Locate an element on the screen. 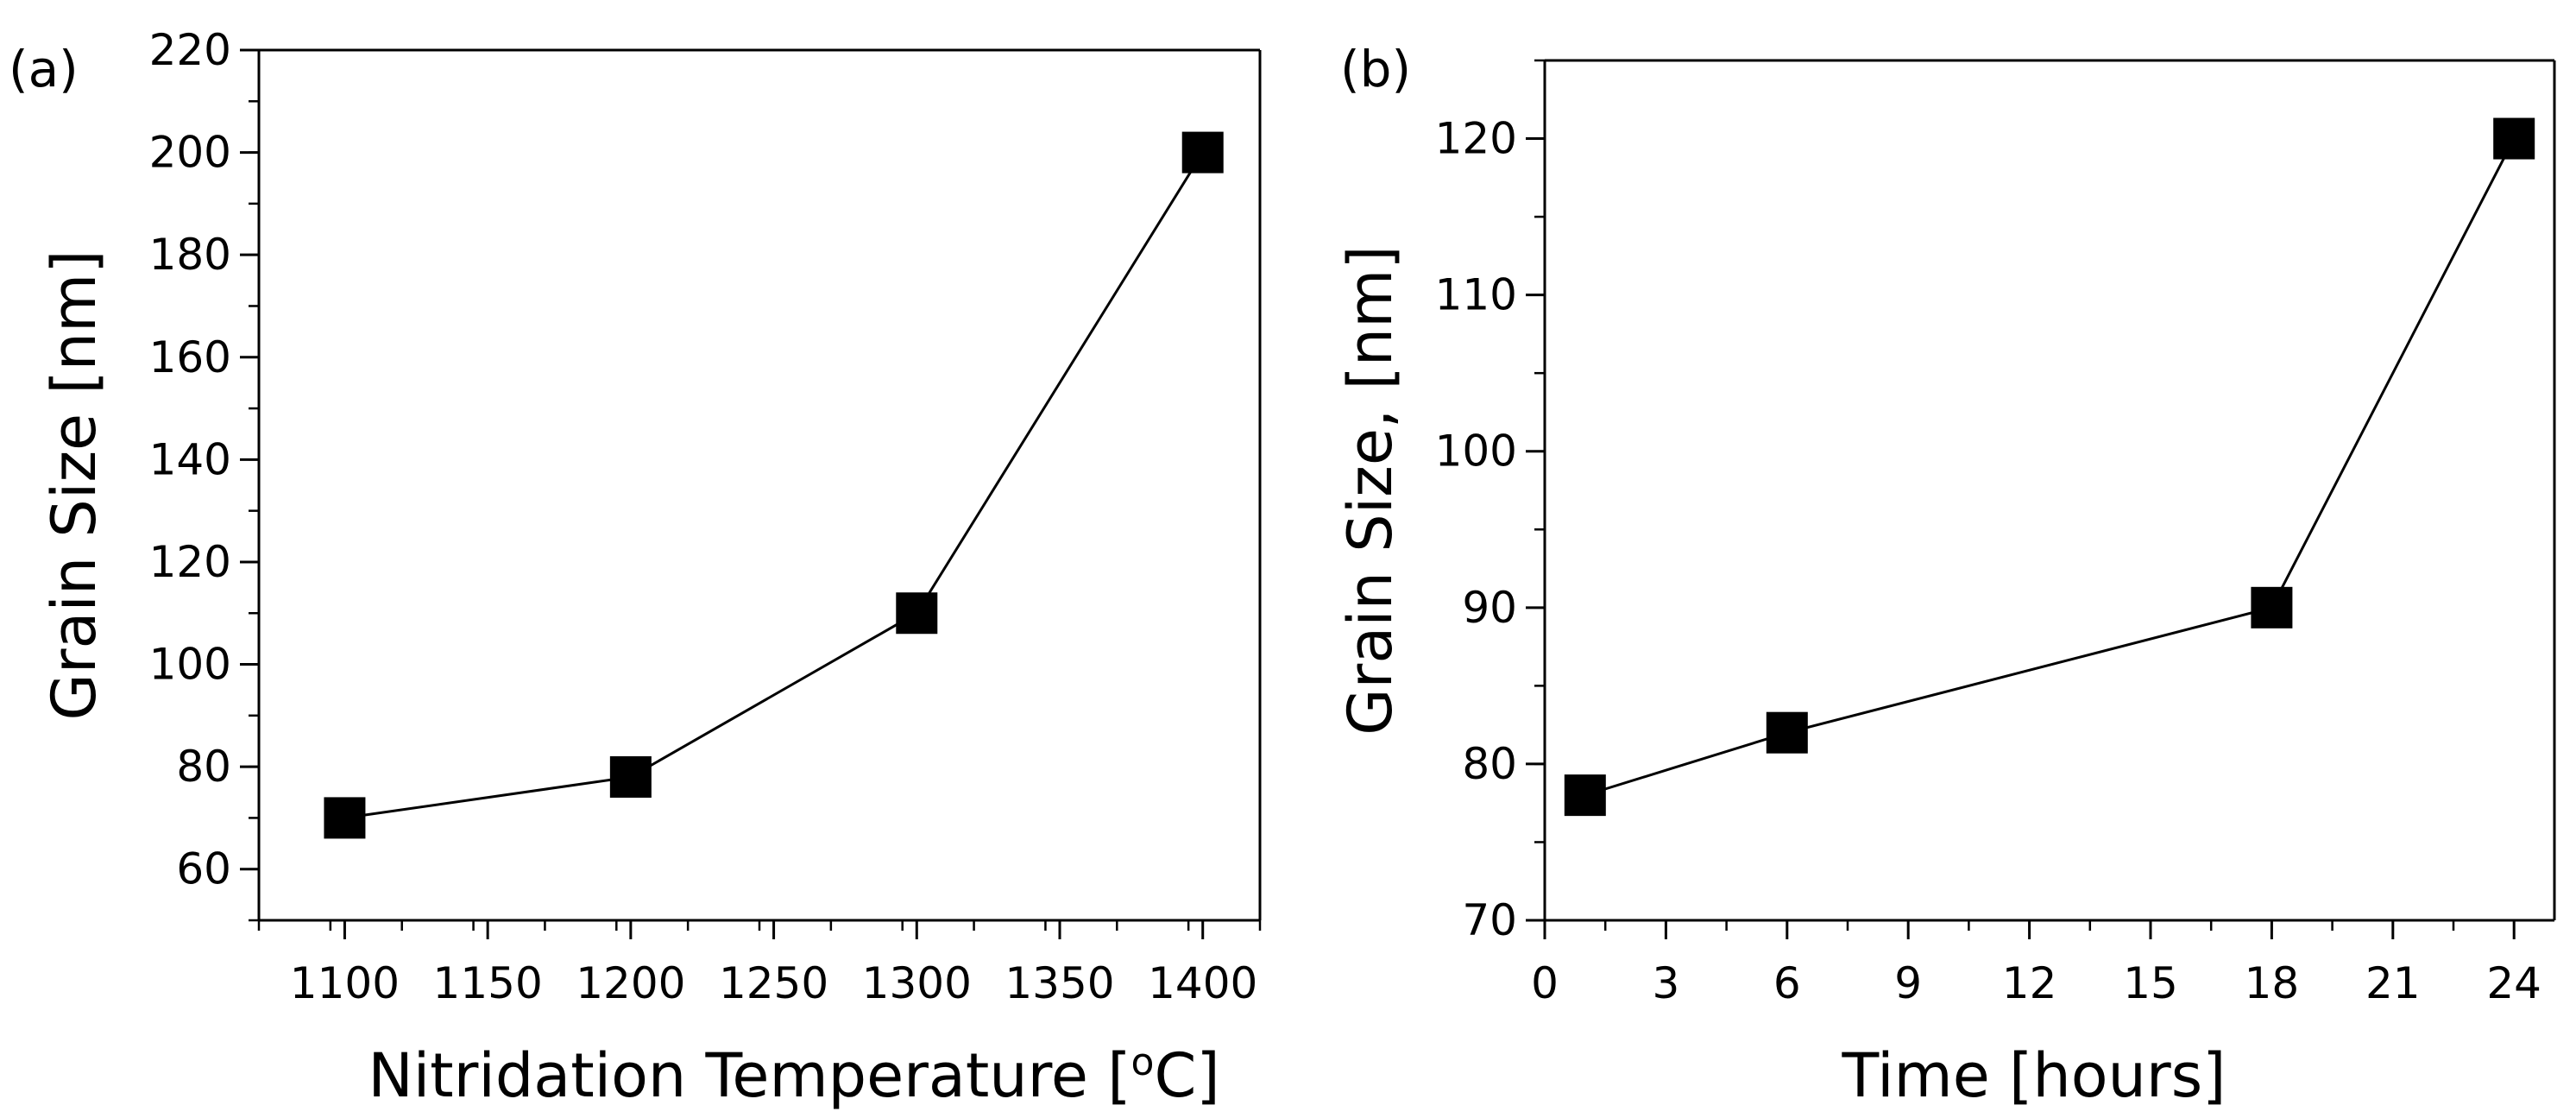  y-tick-label: 140 is located at coordinates (190, 459).